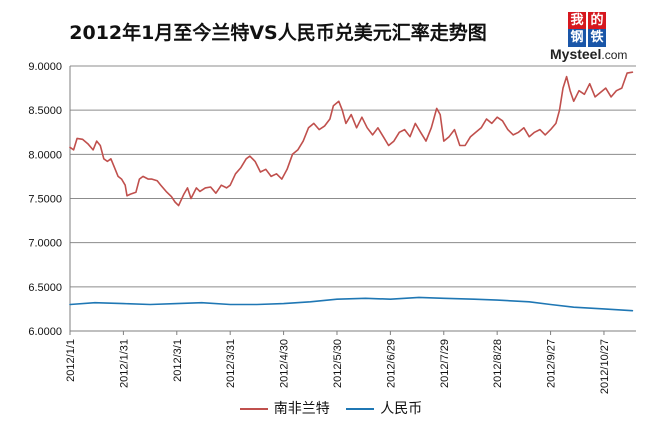 This screenshot has width=662, height=436. Describe the element at coordinates (351, 304) in the screenshot. I see `series-line-cny` at that location.